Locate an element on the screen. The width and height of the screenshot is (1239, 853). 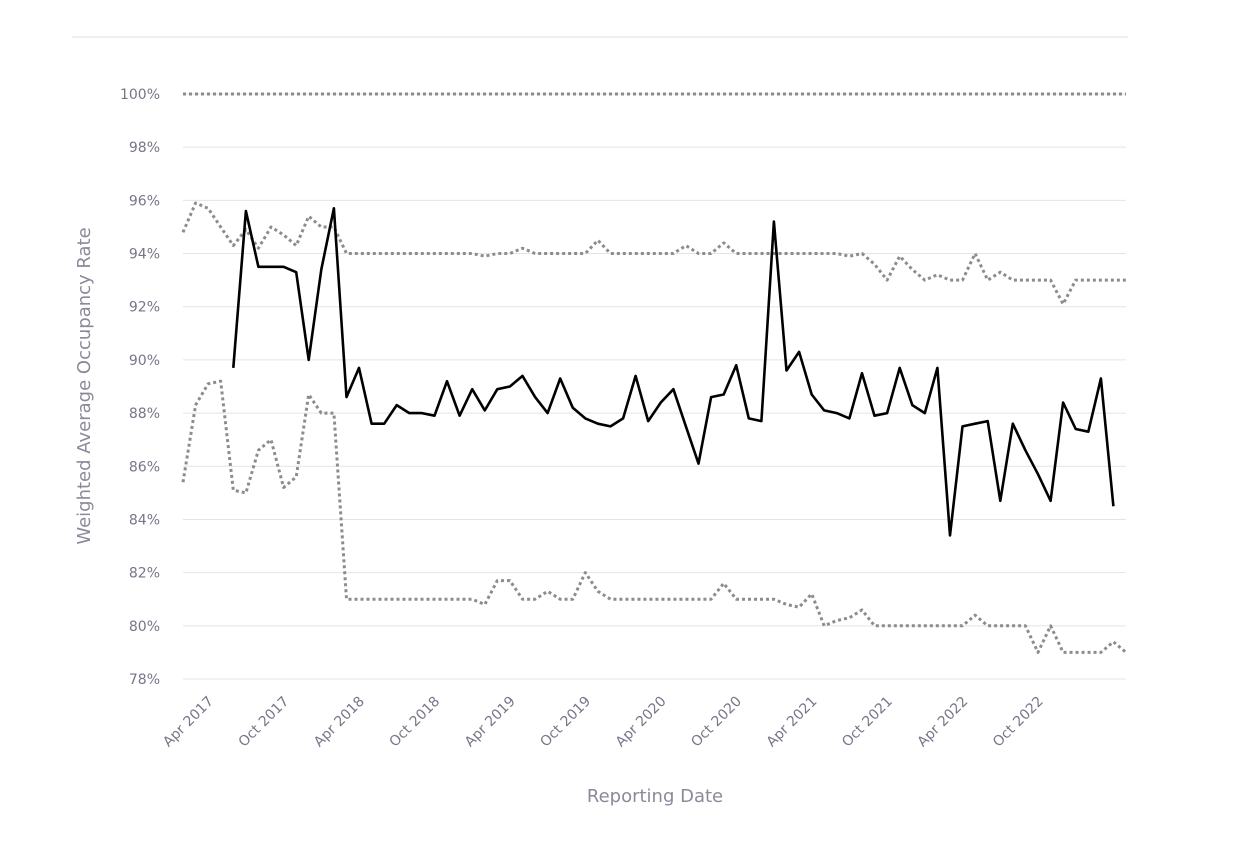
x-tick-label: Oct 2017 is located at coordinates (264, 722).